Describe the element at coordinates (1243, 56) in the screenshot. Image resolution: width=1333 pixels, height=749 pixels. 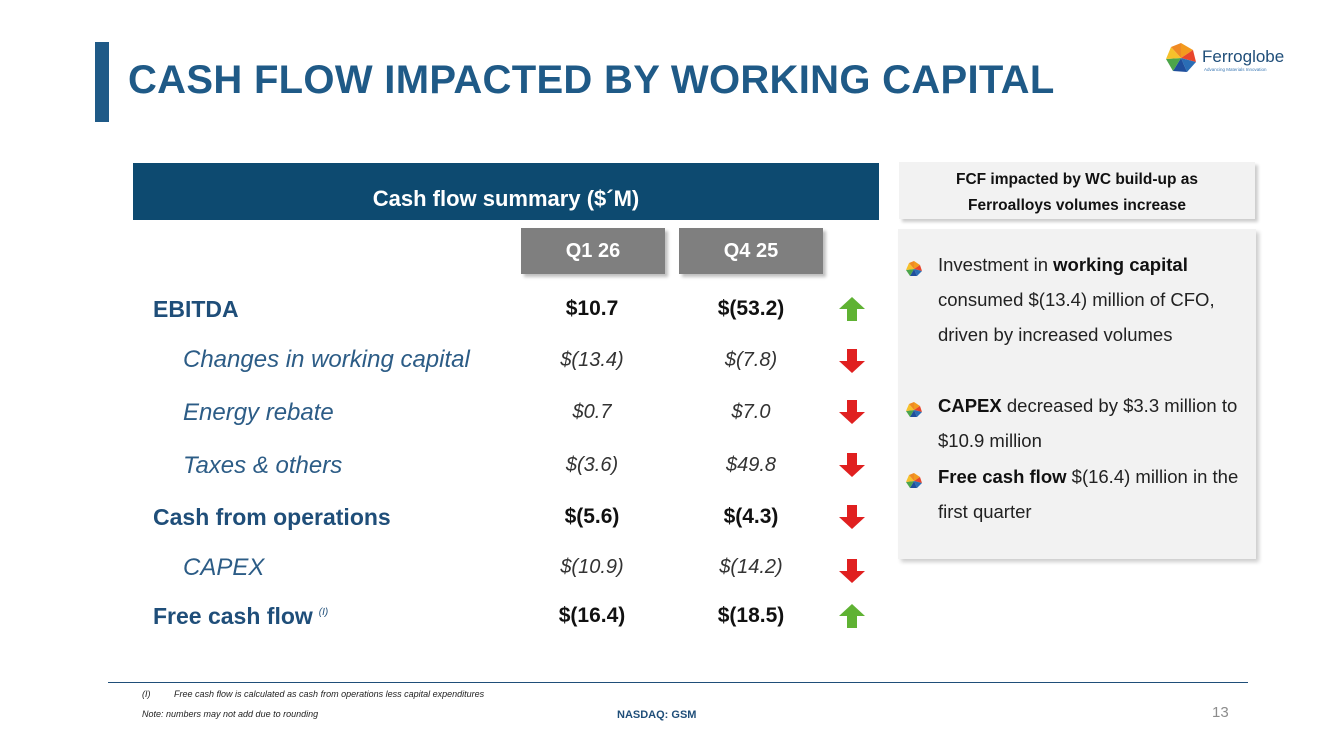
I see `logo-name: Ferroglobe` at that location.